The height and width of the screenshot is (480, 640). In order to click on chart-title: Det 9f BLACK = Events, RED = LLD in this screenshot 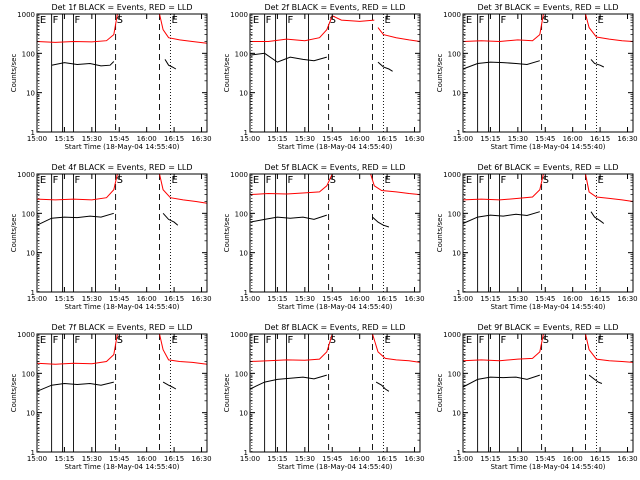, I will do `click(547, 327)`.